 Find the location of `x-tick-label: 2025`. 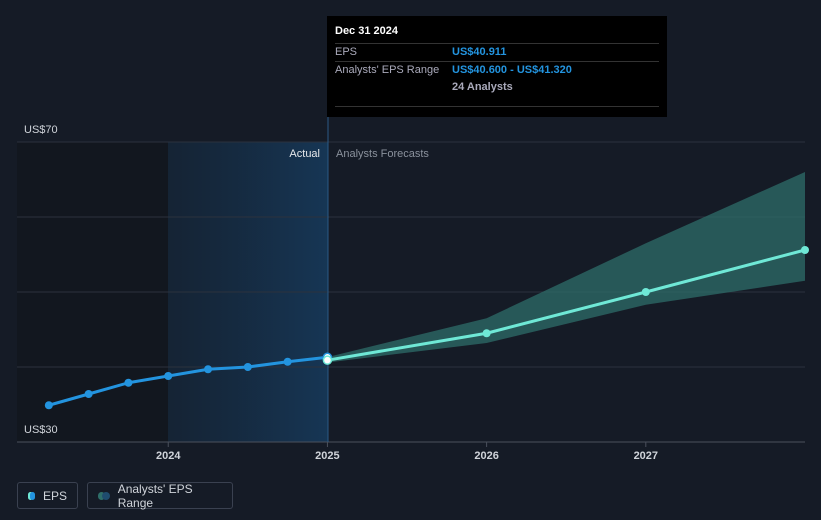

x-tick-label: 2025 is located at coordinates (327, 456).